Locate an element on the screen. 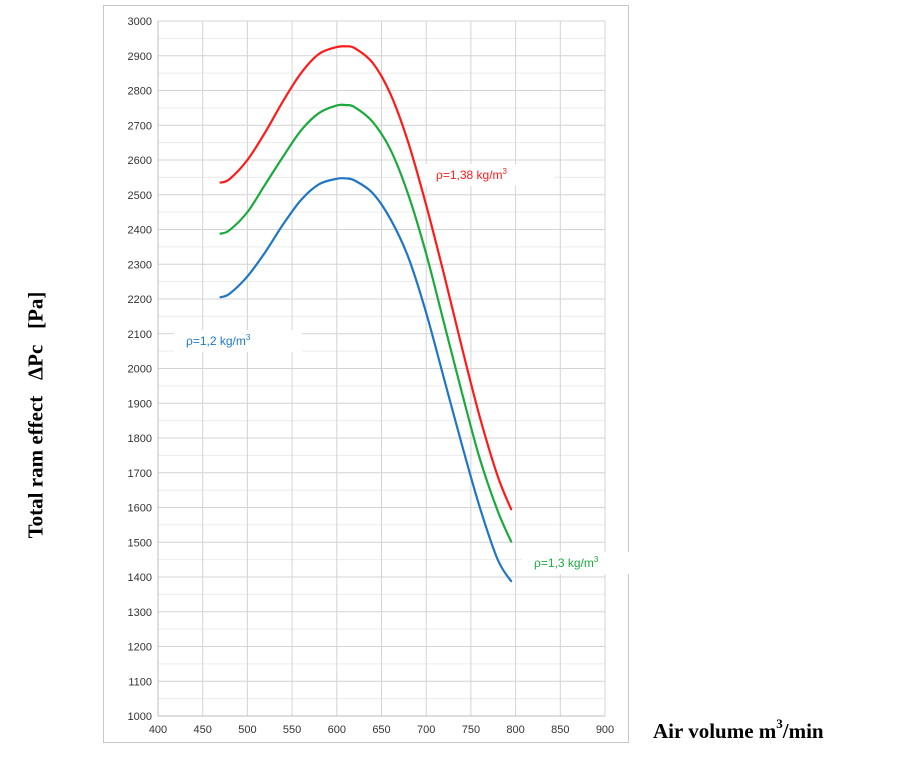 The image size is (921, 769). y-tick-label: 2400 is located at coordinates (140, 231).